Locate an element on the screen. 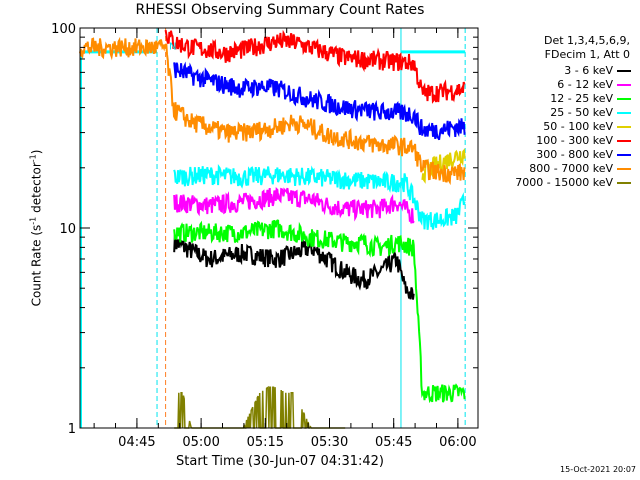 This screenshot has height=480, width=640. detector-line-2: FDecim 1, Att 0 is located at coordinates (587, 54).